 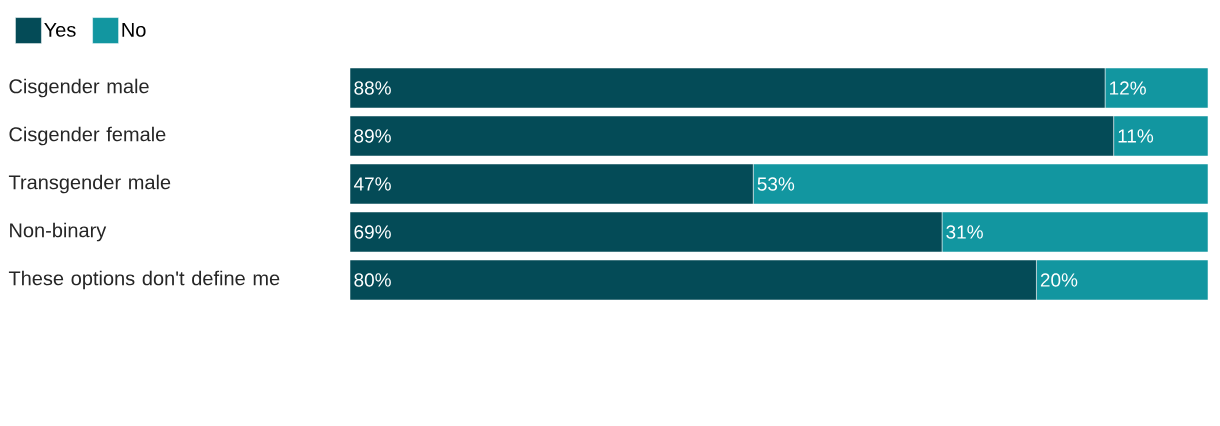 I want to click on legend-label: Yes, so click(x=60, y=29).